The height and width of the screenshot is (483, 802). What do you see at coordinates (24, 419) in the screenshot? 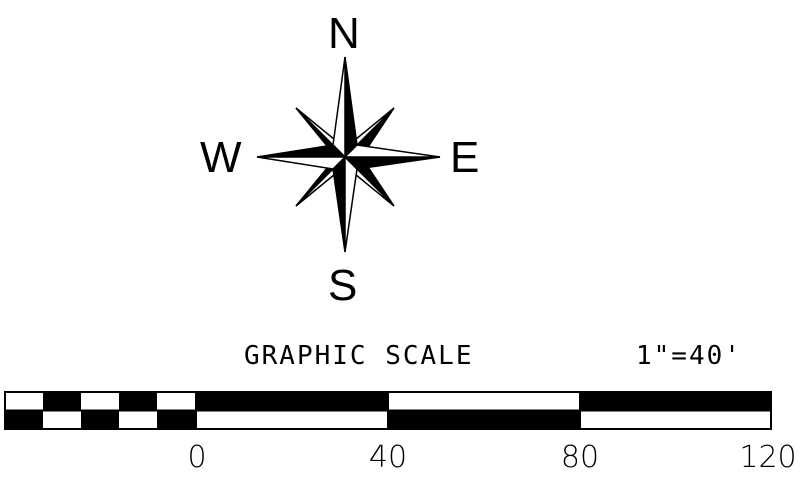
I see `scale-seg-sub-1-bottom` at bounding box center [24, 419].